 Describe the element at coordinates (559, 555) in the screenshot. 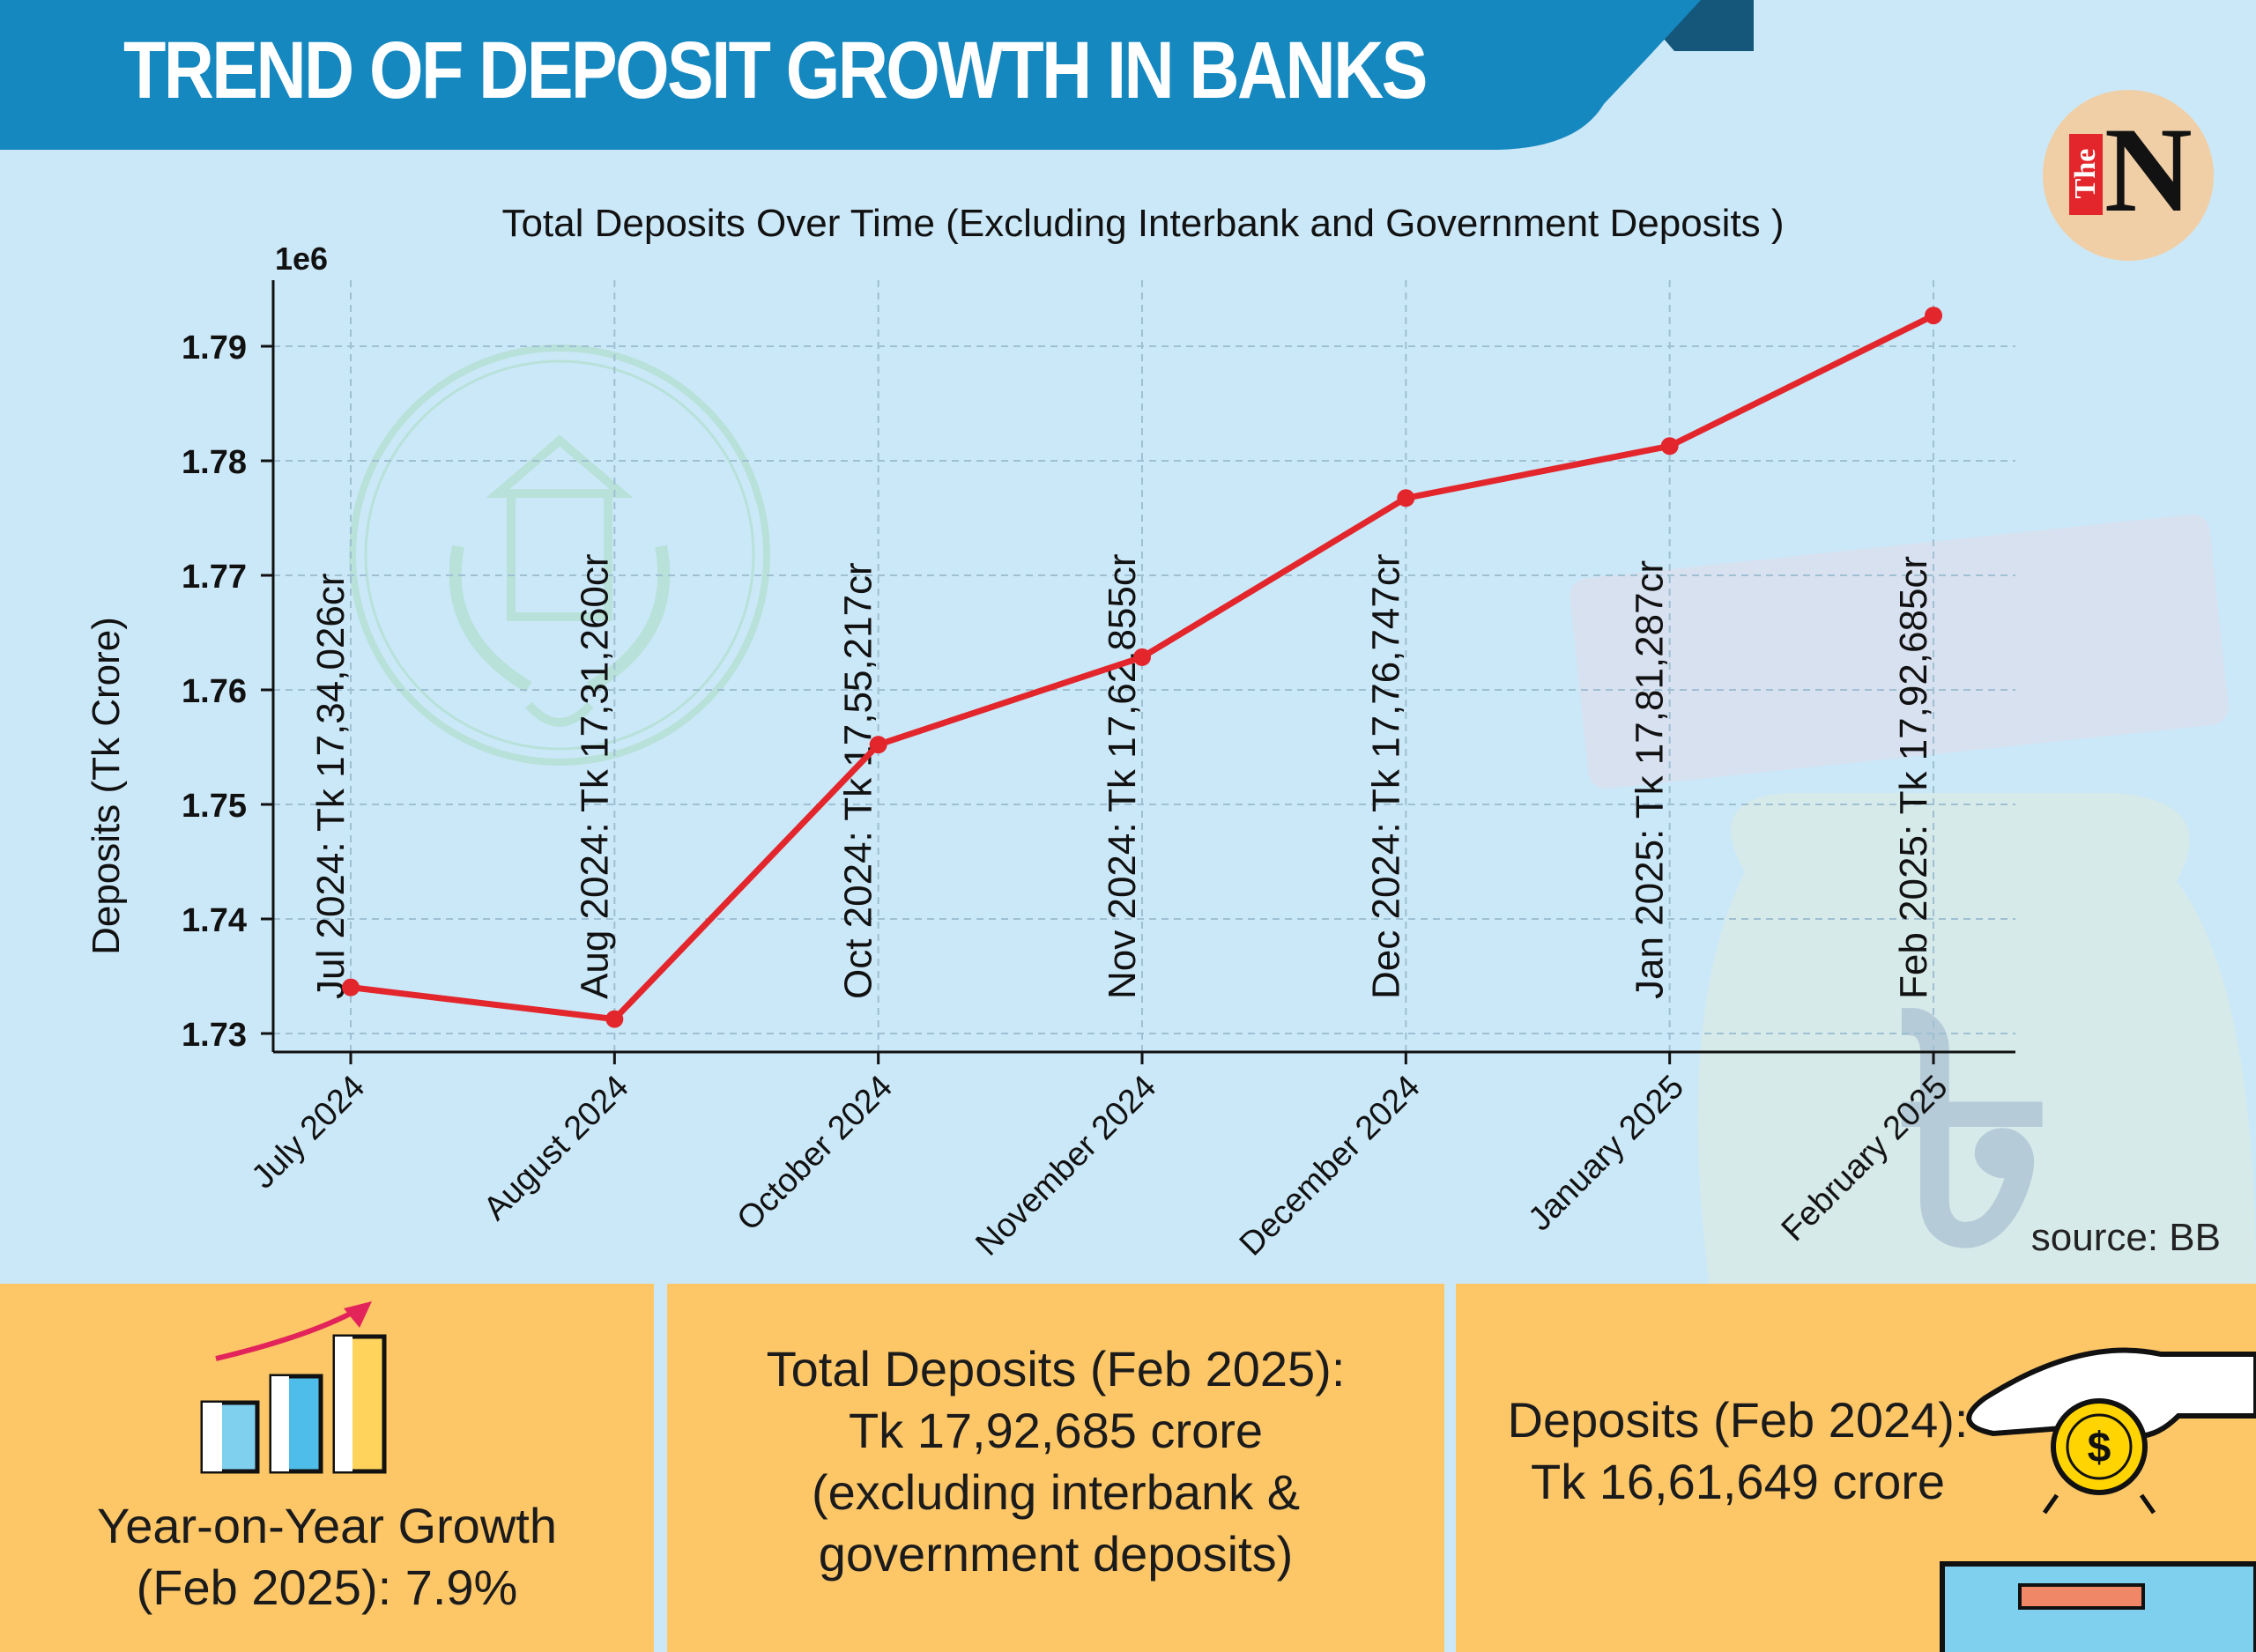

I see `bangladesh-bank-seal-watermark` at that location.